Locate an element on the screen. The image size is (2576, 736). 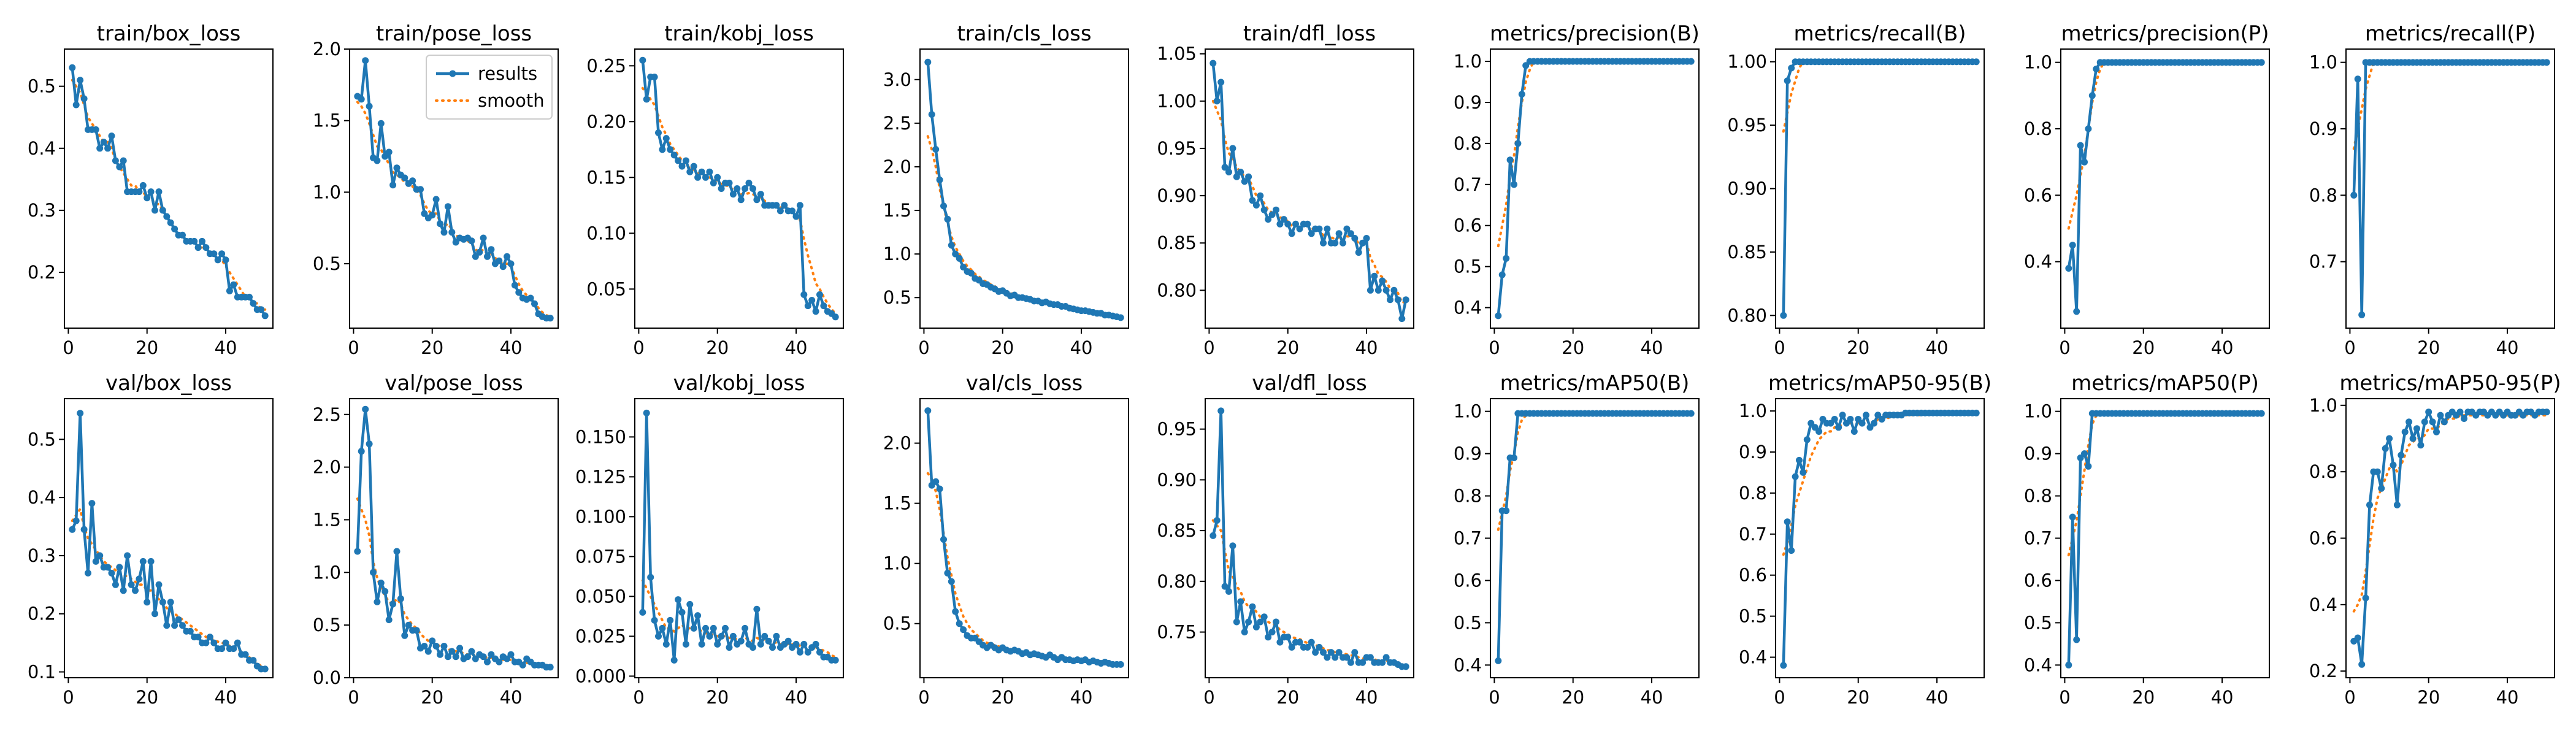
y-tick-label: 0.0 is located at coordinates (327, 677).